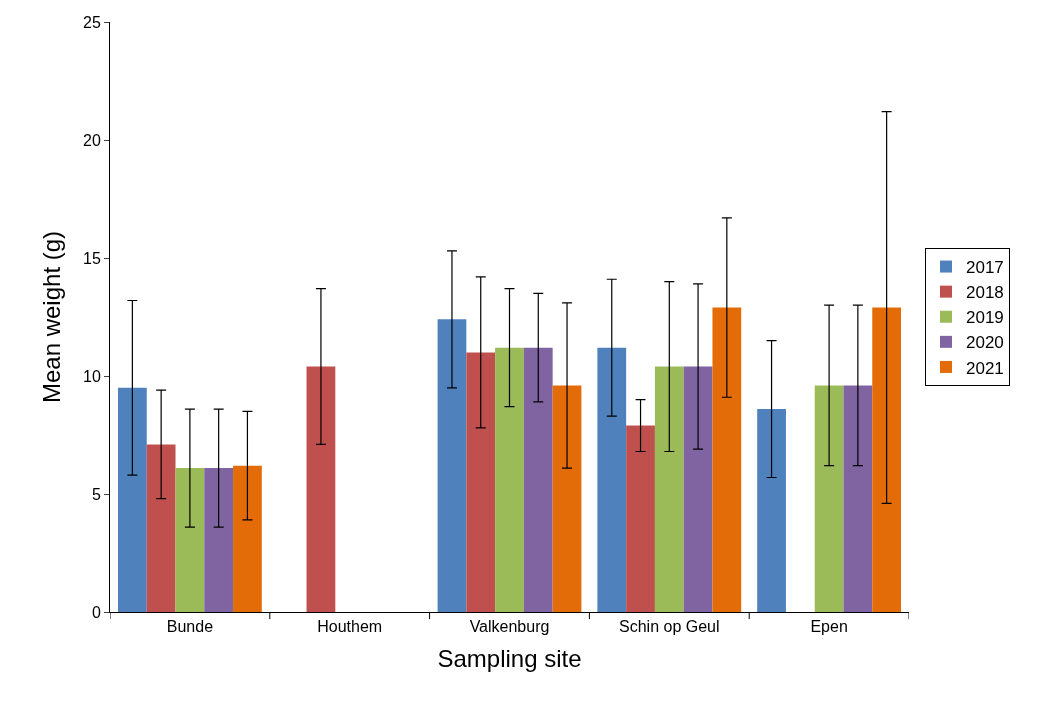  Describe the element at coordinates (829, 627) in the screenshot. I see `x-tick-label: Epen` at that location.